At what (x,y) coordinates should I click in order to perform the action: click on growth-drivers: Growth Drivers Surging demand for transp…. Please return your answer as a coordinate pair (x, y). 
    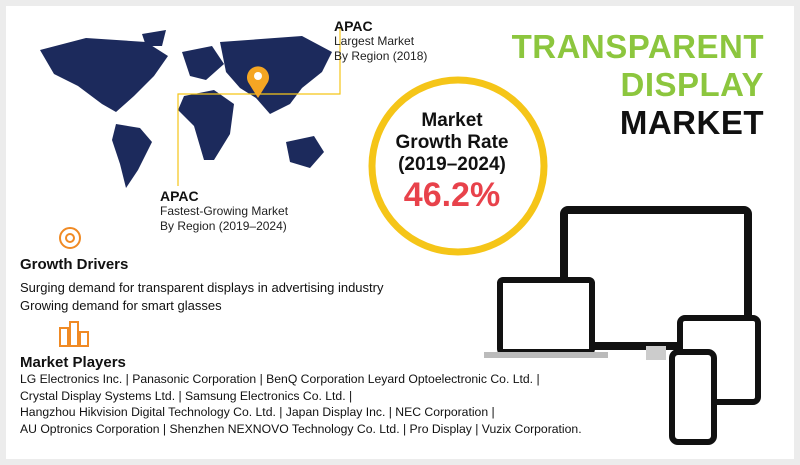
    Looking at the image, I should click on (201, 285).